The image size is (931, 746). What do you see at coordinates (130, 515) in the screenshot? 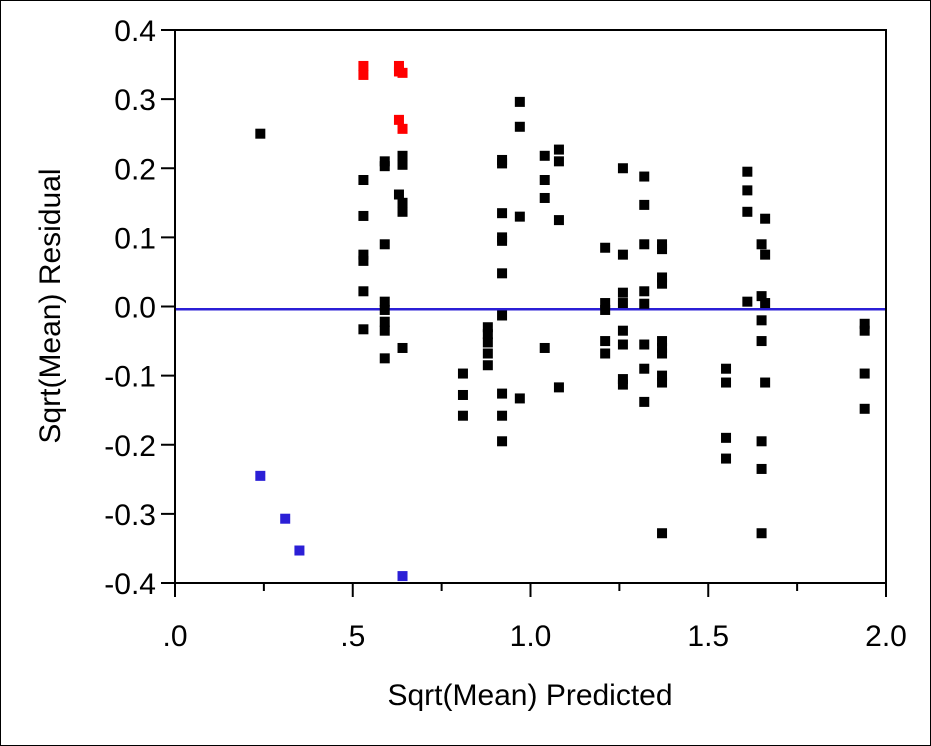
I see `y-tick-label: -0.3` at bounding box center [130, 515].